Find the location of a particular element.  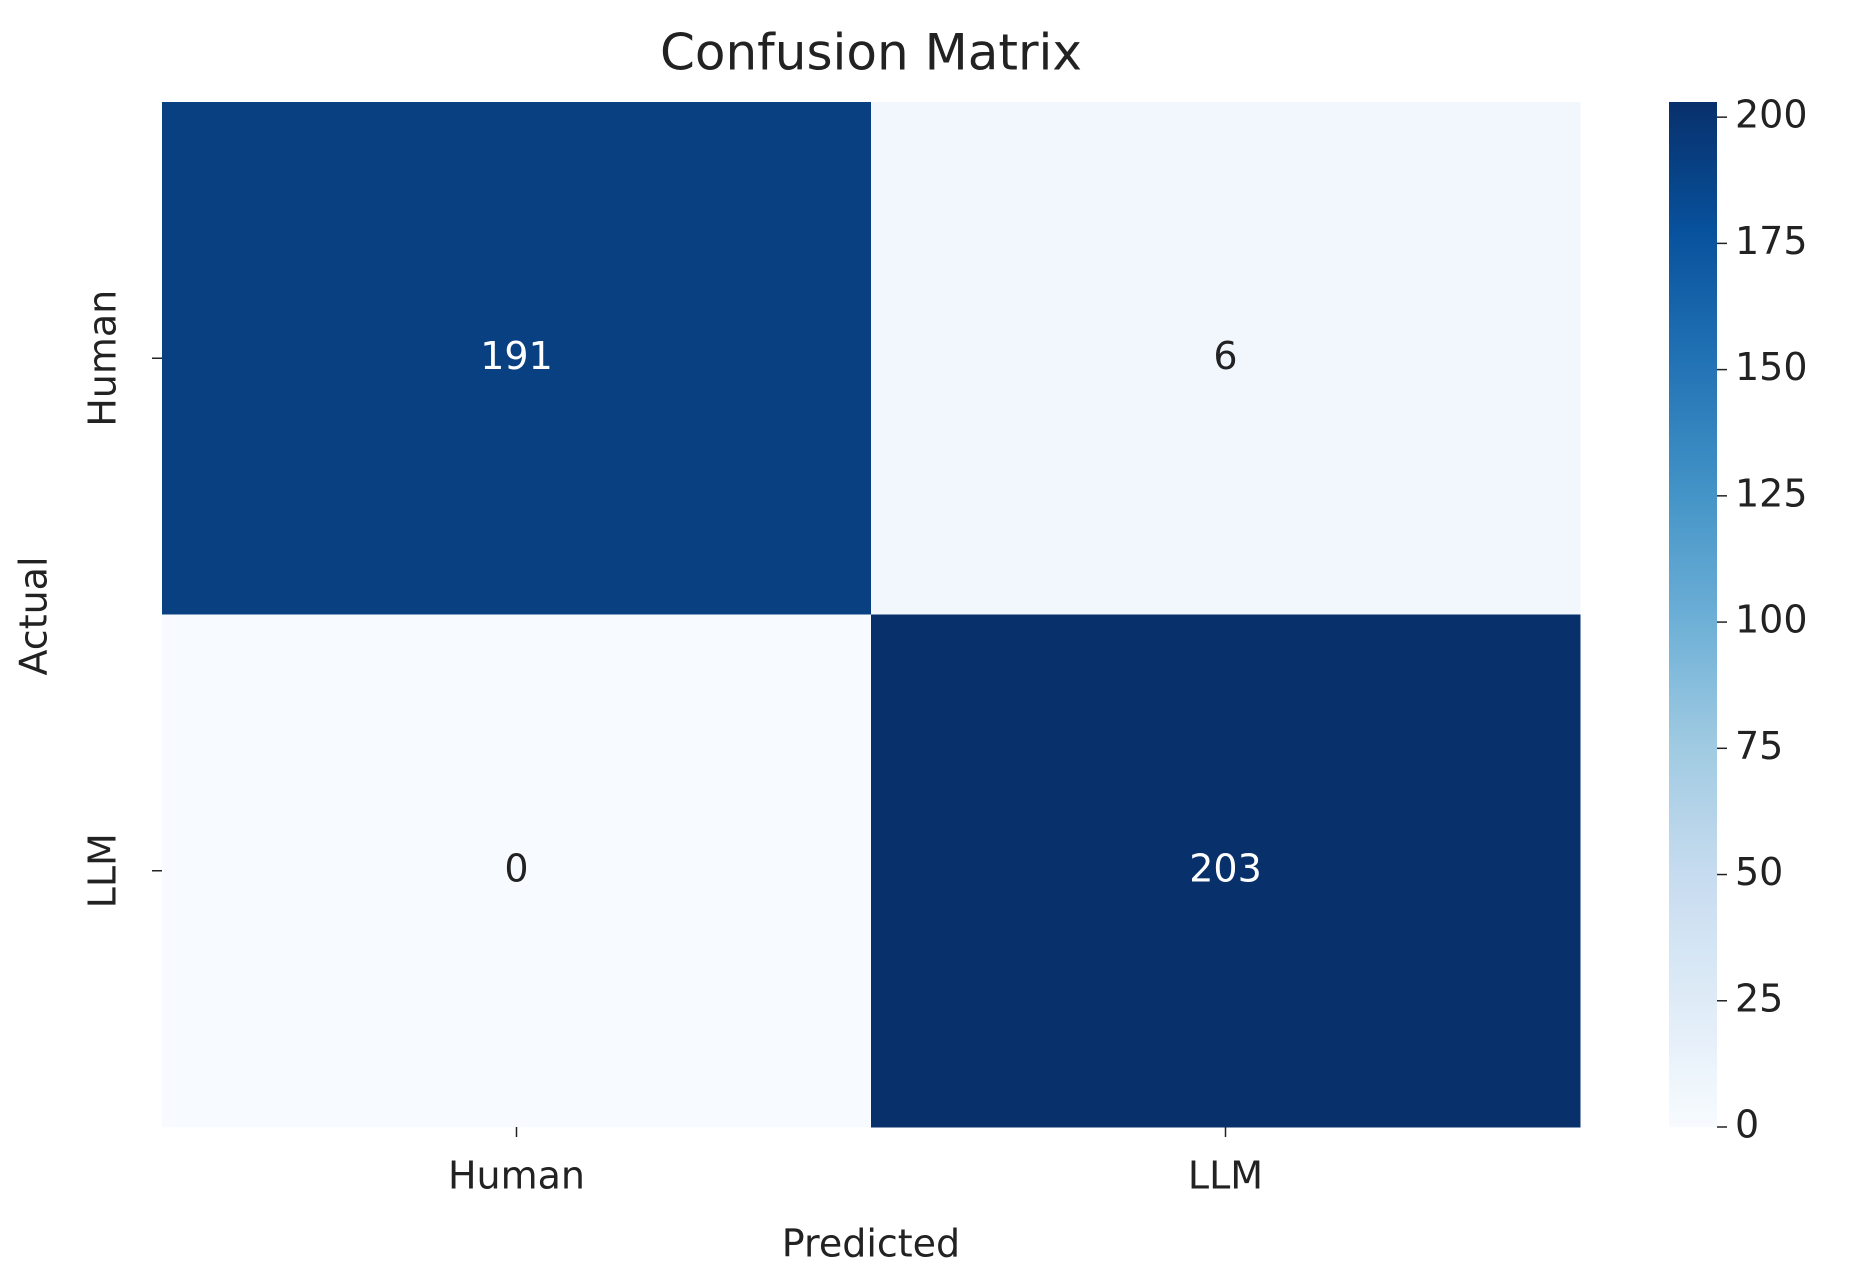

colorbar-tick-label: 175 is located at coordinates (1771, 241).